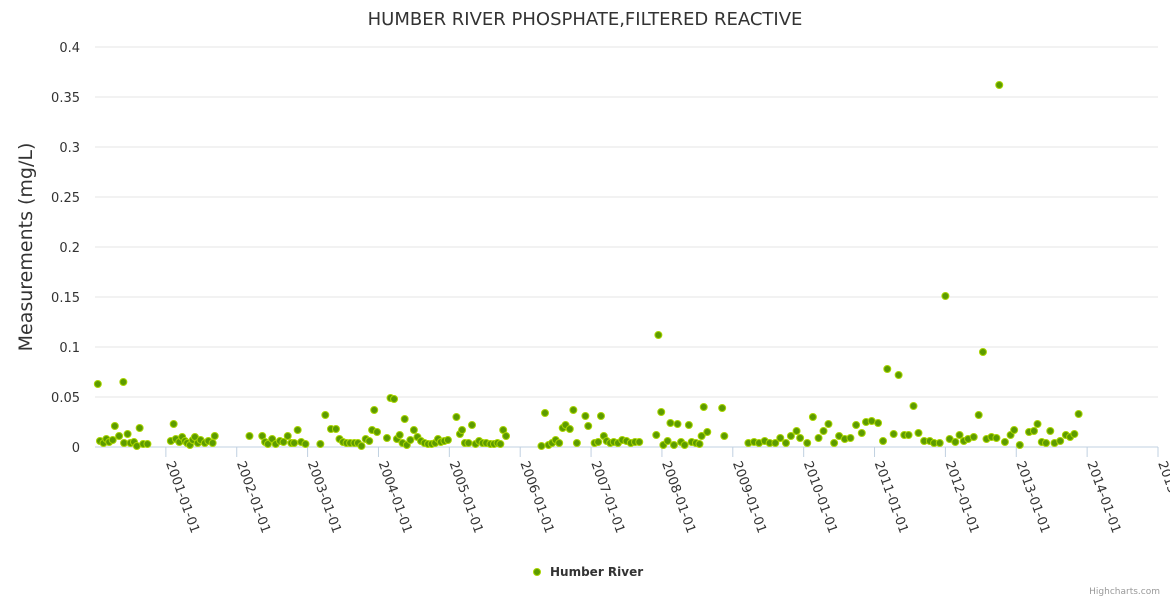 The height and width of the screenshot is (600, 1170). I want to click on legend: Humber River, so click(588, 572).